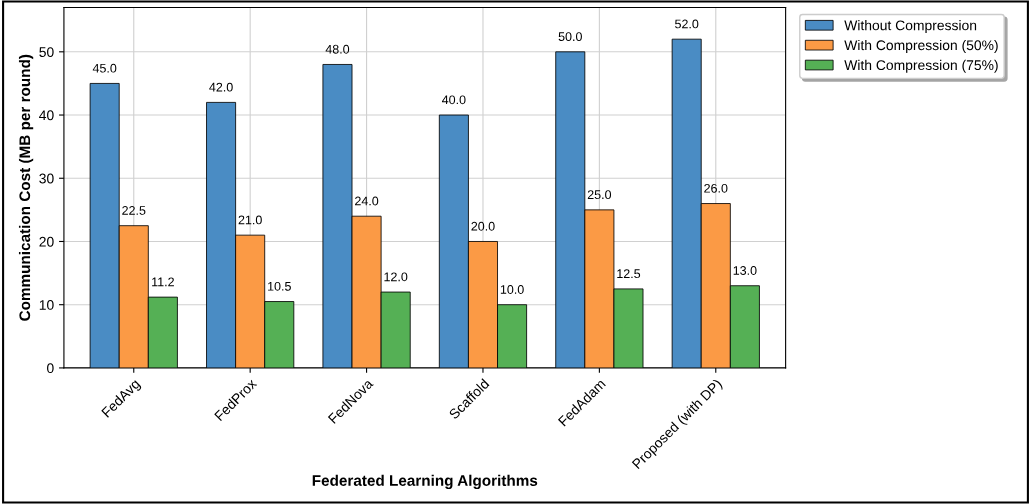  What do you see at coordinates (716, 188) in the screenshot?
I see `data-label: 26.0` at bounding box center [716, 188].